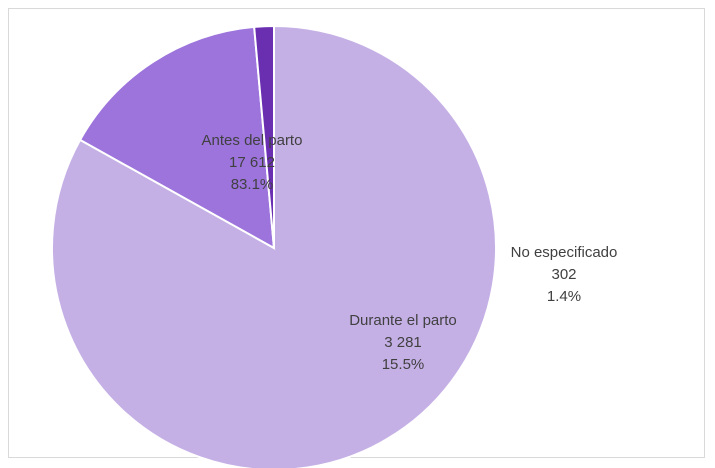  Describe the element at coordinates (403, 364) in the screenshot. I see `slice-label-percent: 15.5%` at that location.